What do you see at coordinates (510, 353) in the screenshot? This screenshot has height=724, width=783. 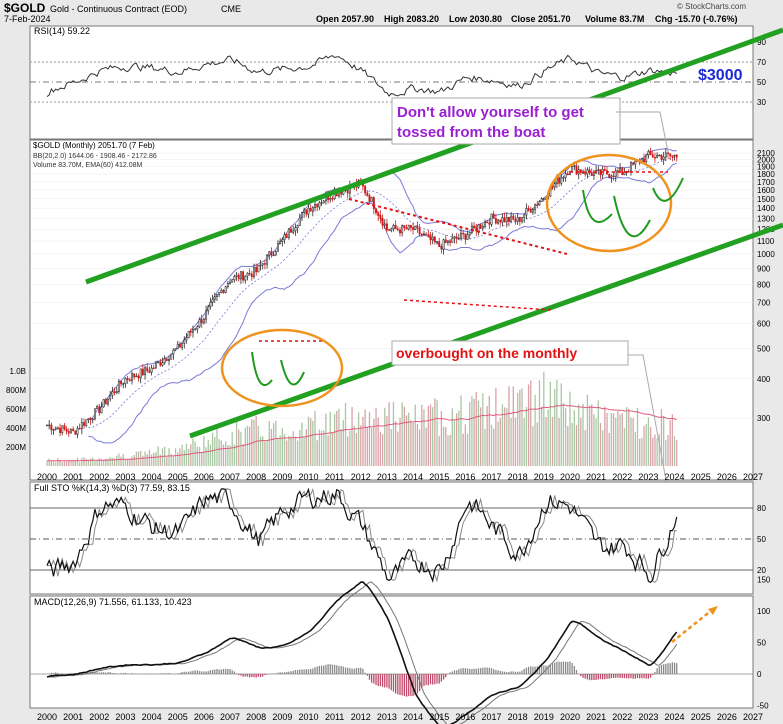 I see `callout-box-mid` at bounding box center [510, 353].